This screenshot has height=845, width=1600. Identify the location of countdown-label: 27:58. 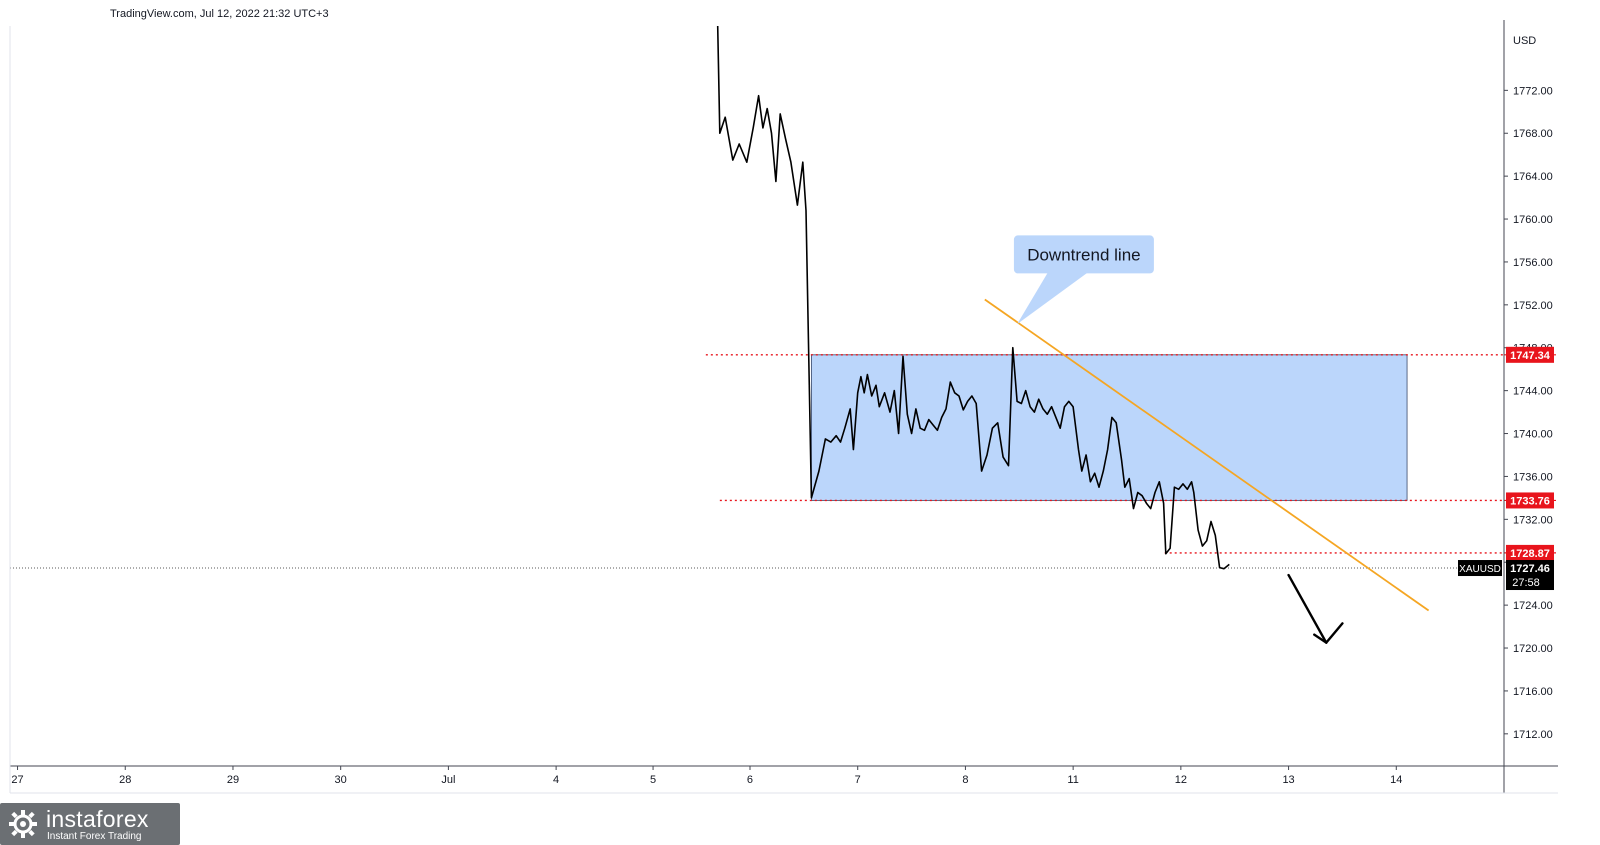
(1526, 583).